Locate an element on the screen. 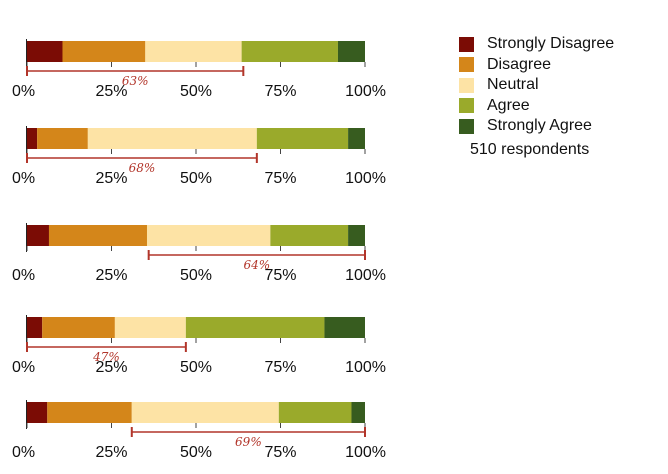  legend-item-strongly-agree: Strongly Agree is located at coordinates (536, 126).